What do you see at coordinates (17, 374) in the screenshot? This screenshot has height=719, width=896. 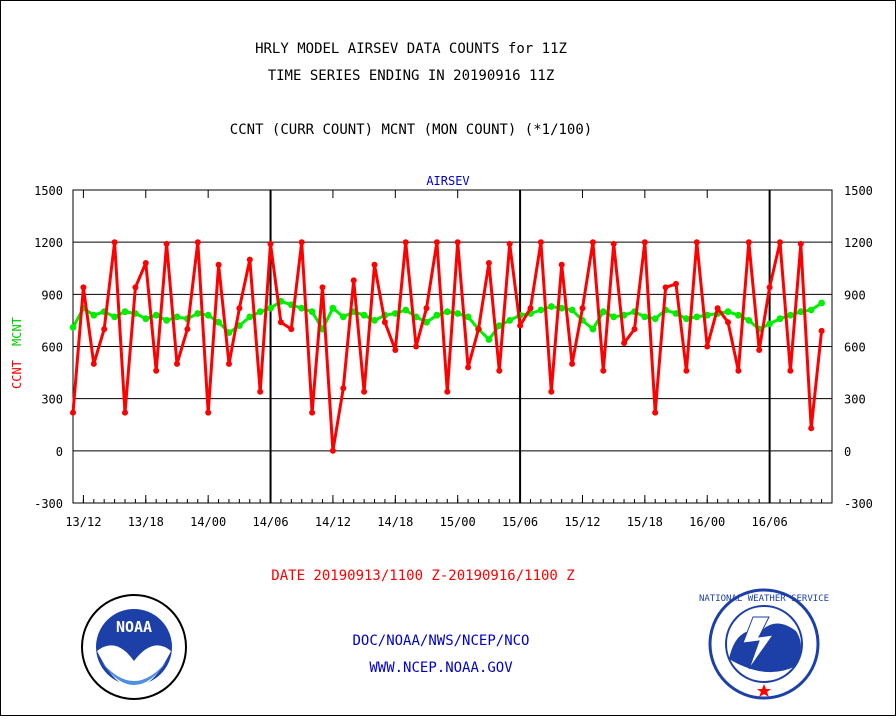 I see `y-axis-label-ccnt: CCNT` at bounding box center [17, 374].